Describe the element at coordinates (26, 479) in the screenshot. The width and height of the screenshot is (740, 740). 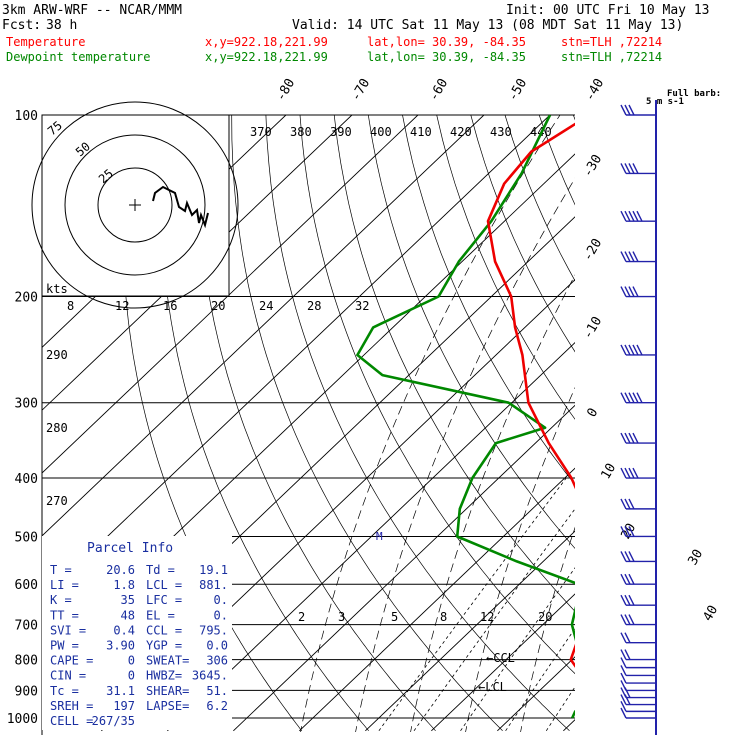
I see `pressure-tick-label: 400` at that location.